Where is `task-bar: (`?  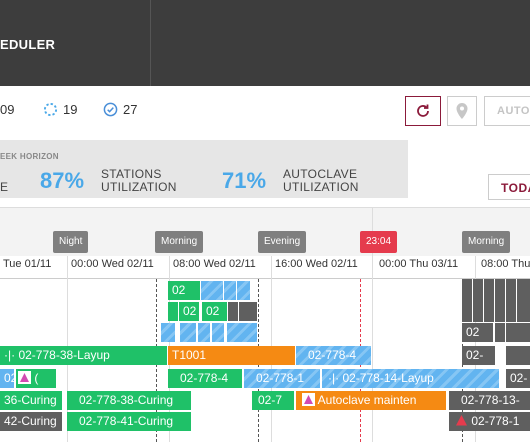
task-bar: ( is located at coordinates (36, 378).